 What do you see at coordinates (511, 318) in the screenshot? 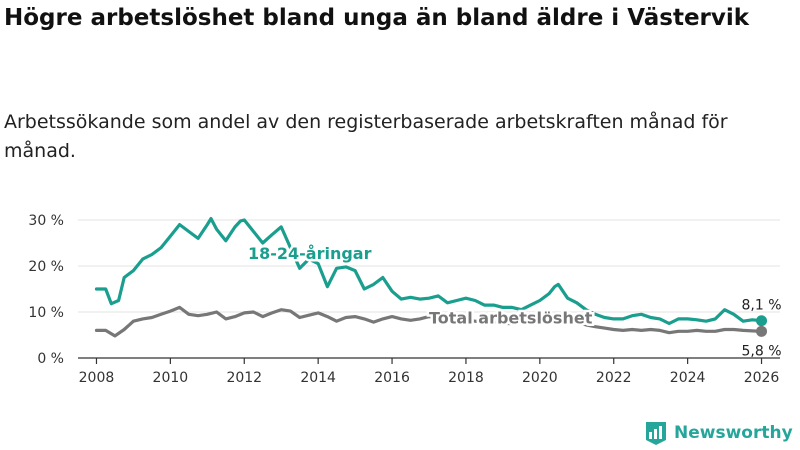
I see `series-label-total: Total arbetslöshet` at bounding box center [511, 318].